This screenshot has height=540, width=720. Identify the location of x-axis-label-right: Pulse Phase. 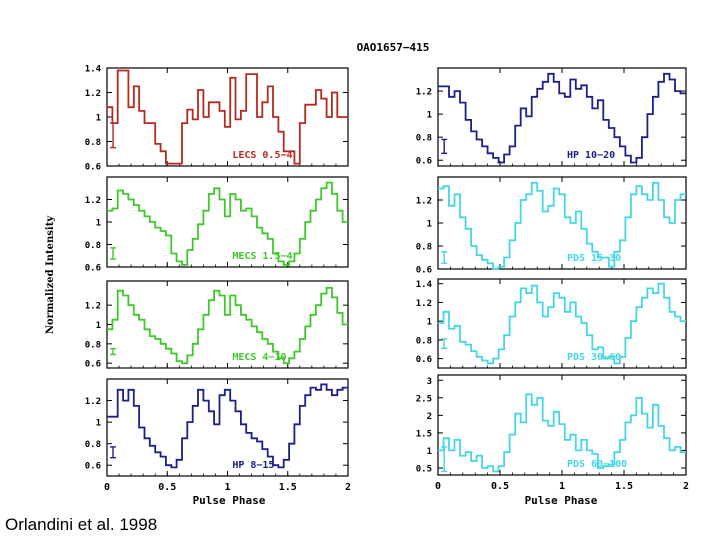
(561, 500).